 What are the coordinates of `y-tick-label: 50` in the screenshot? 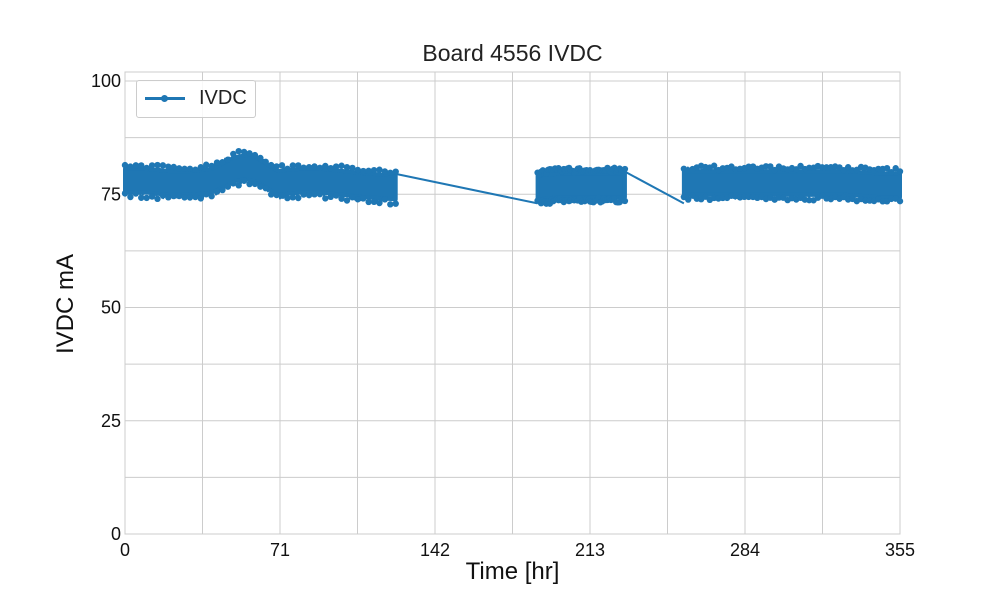 It's located at (111, 308).